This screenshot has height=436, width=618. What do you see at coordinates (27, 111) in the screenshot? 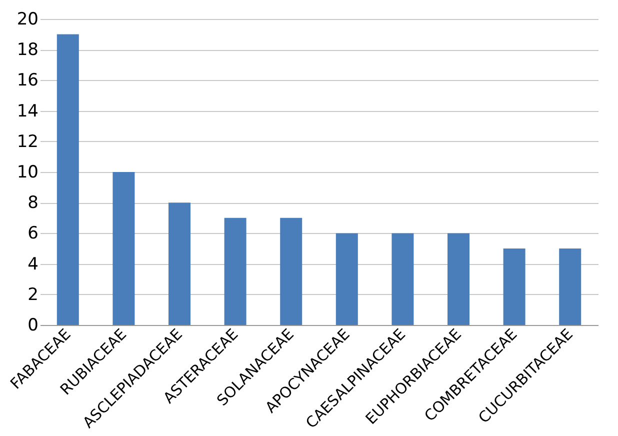
I see `y-tick-label: 14` at bounding box center [27, 111].